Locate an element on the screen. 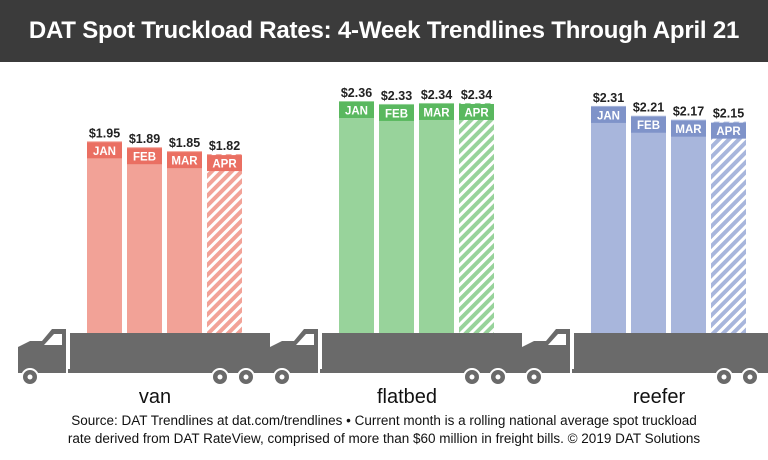  reefer-value-label-feb: $2.21 is located at coordinates (648, 108).